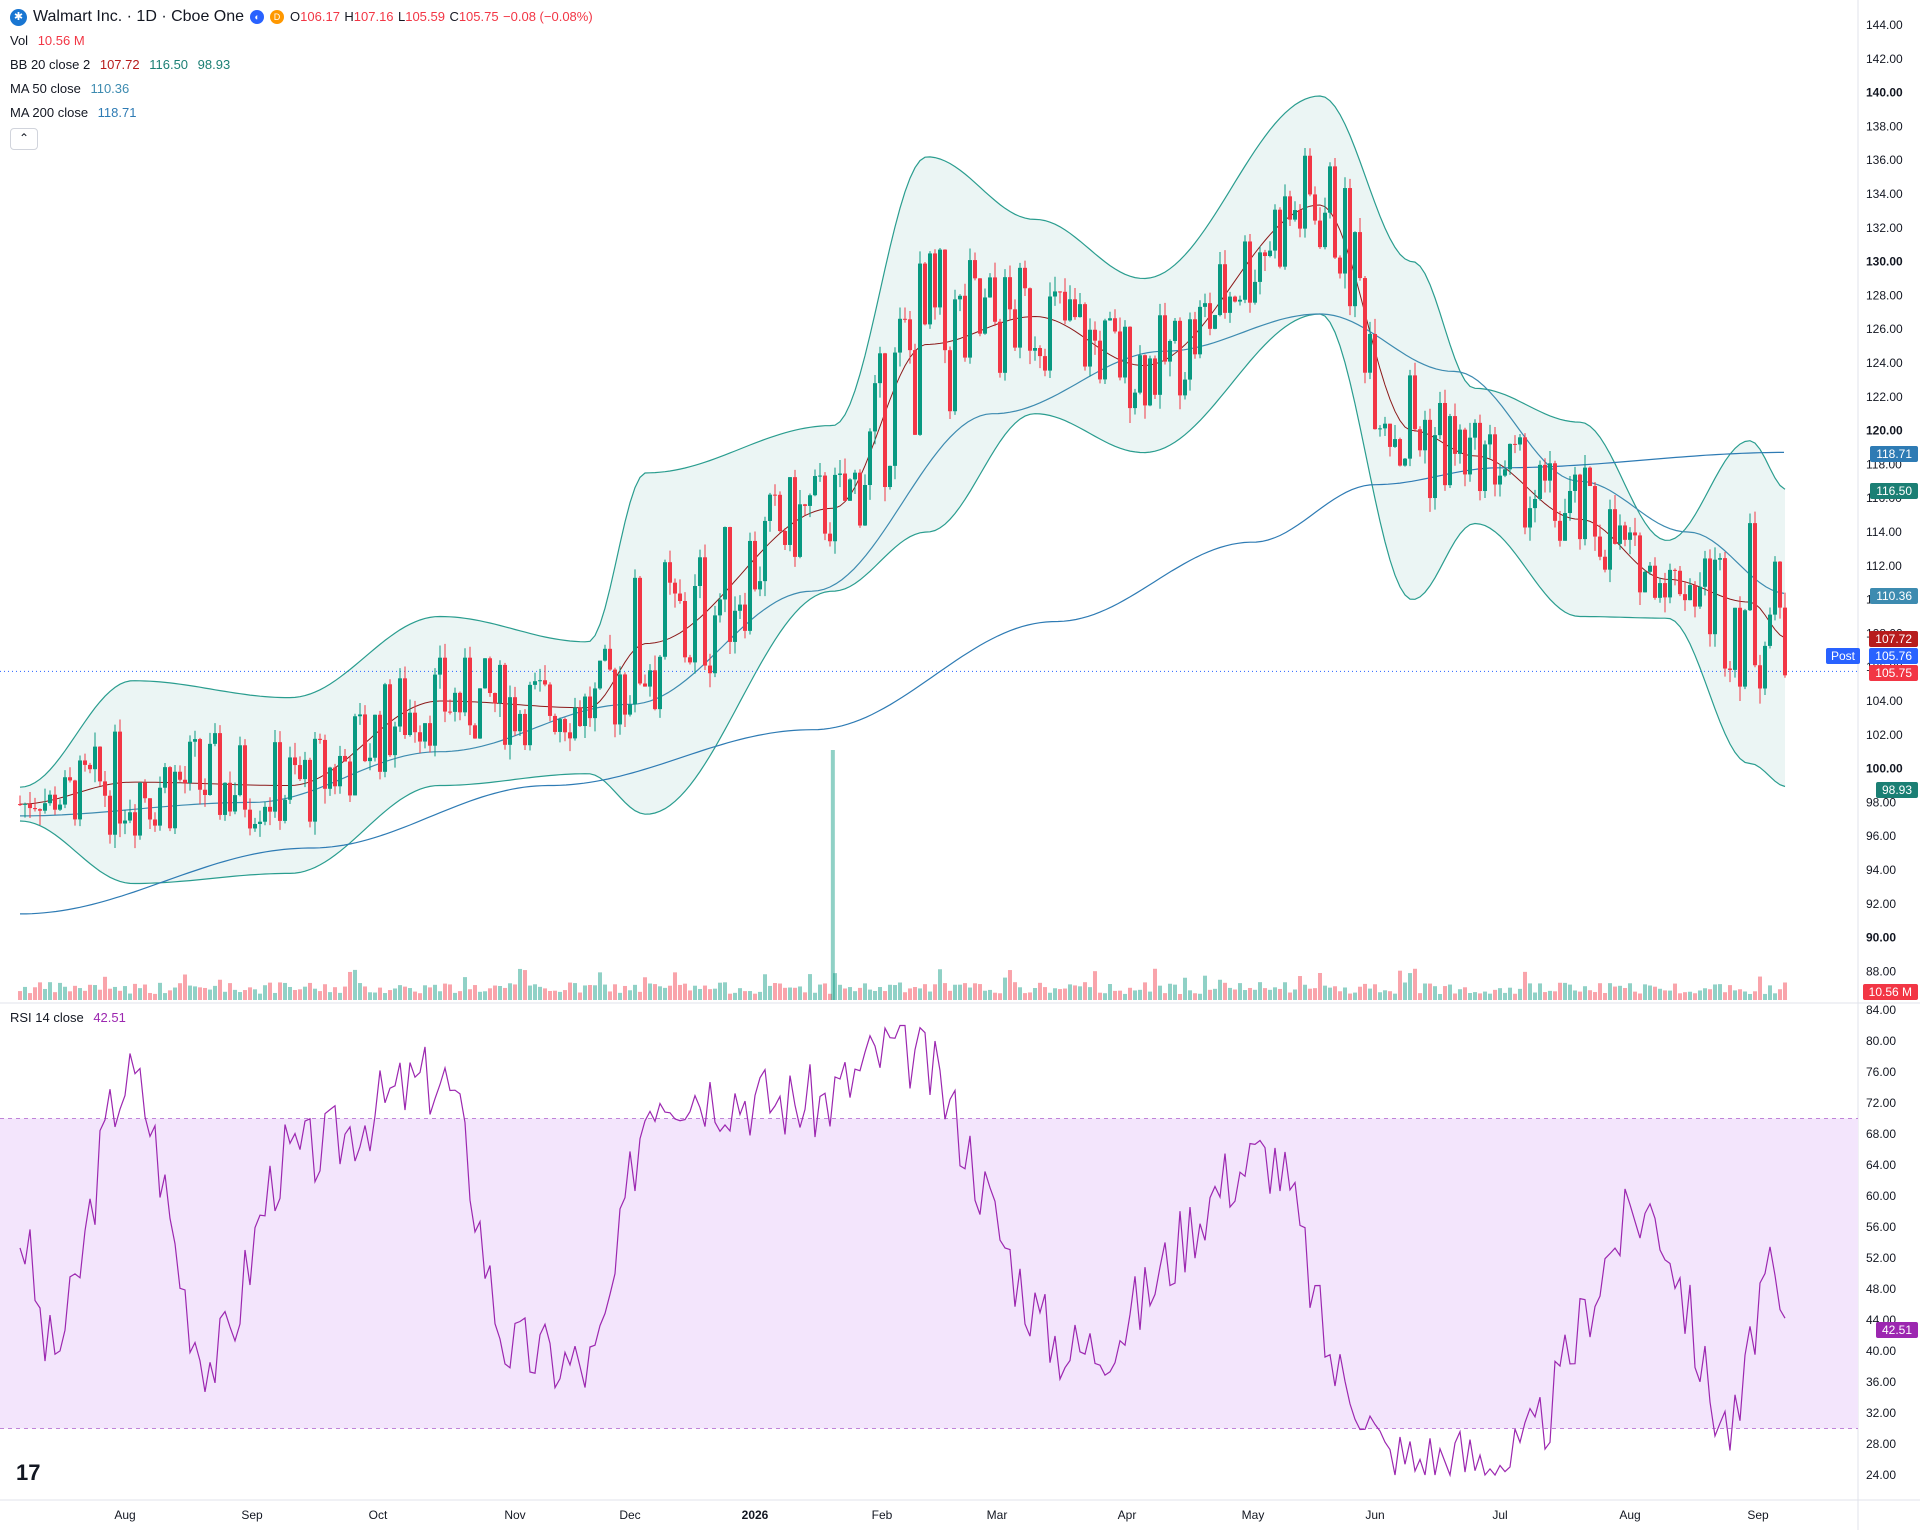  I want to click on rsi-tick-label: 40.00, so click(1881, 1351).